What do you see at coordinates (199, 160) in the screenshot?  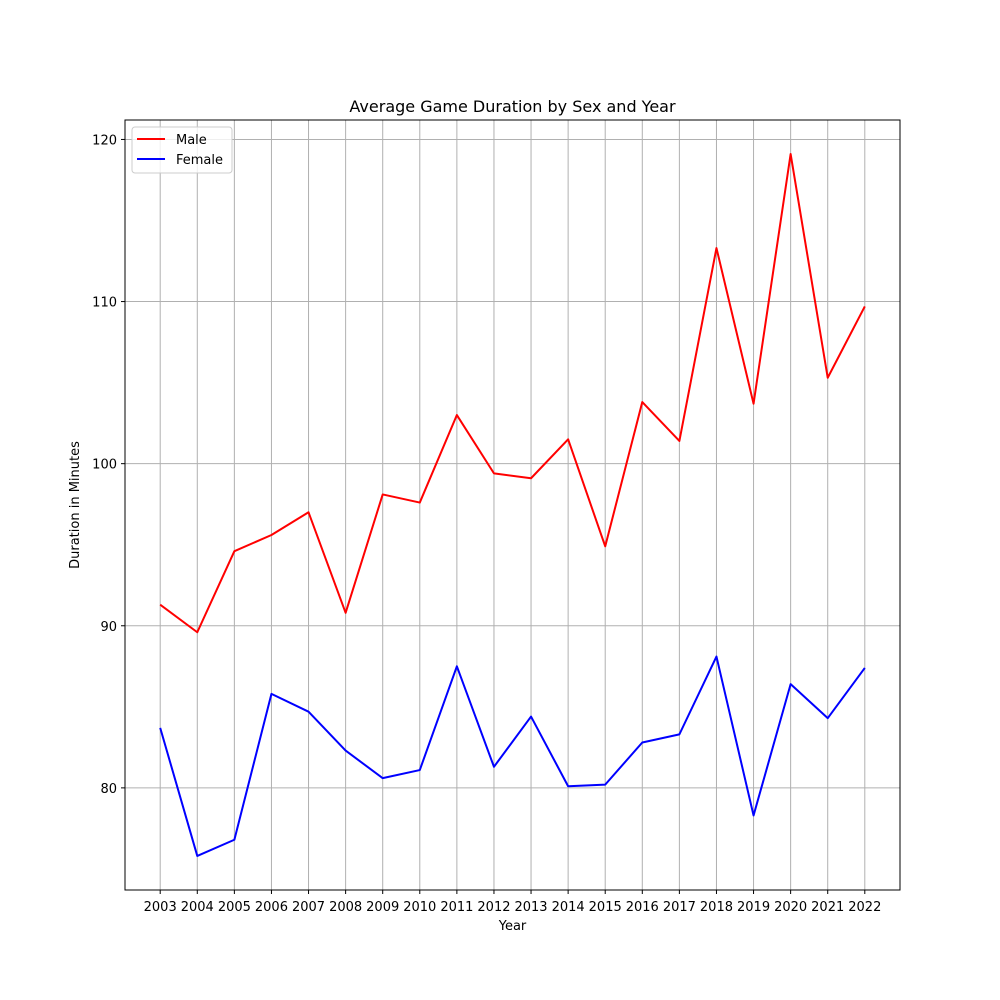 I see `legend-label-female: Female` at bounding box center [199, 160].